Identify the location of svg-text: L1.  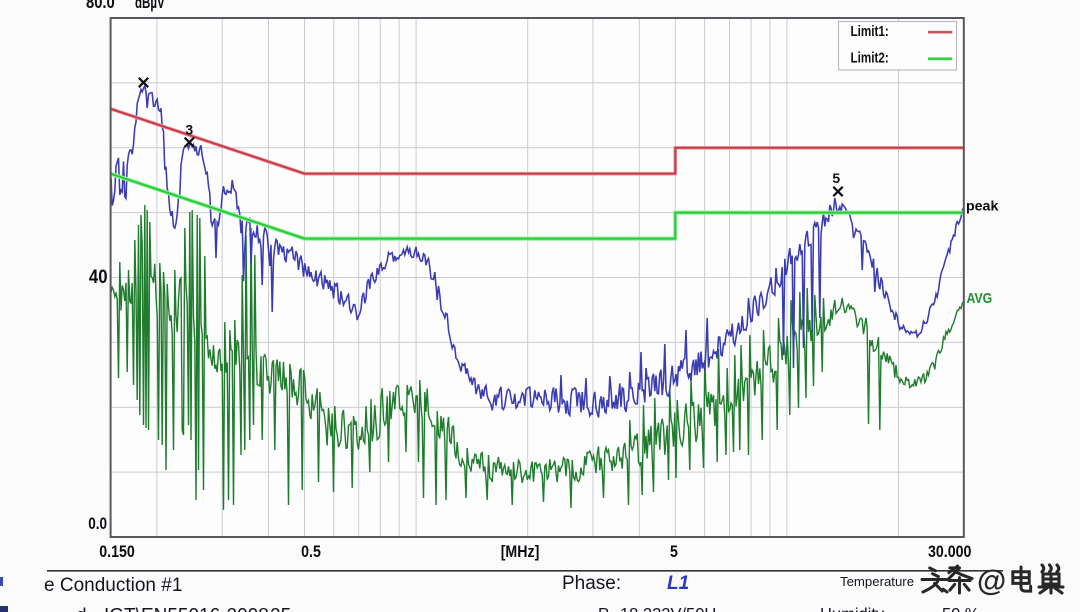
(678, 583).